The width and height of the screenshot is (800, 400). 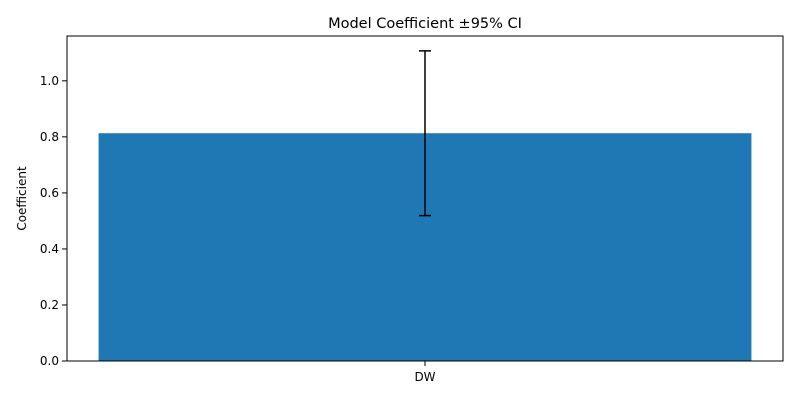 What do you see at coordinates (22, 198) in the screenshot?
I see `y-axis-title: Coefficient` at bounding box center [22, 198].